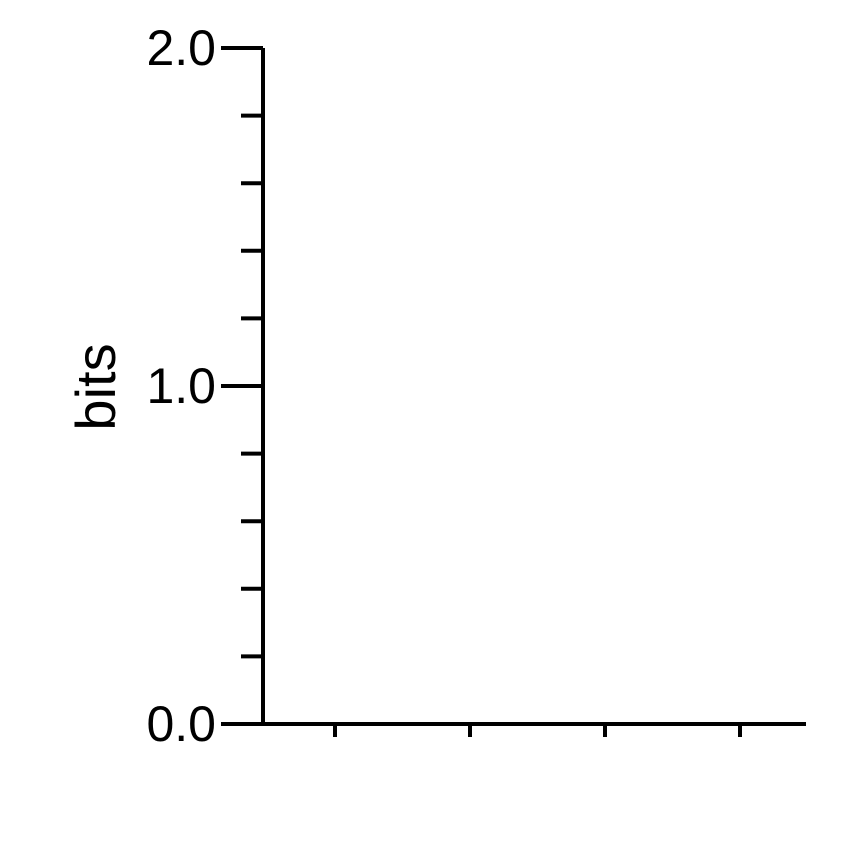 This screenshot has width=850, height=842. Describe the element at coordinates (181, 724) in the screenshot. I see `y-tick-label: 0.0` at that location.